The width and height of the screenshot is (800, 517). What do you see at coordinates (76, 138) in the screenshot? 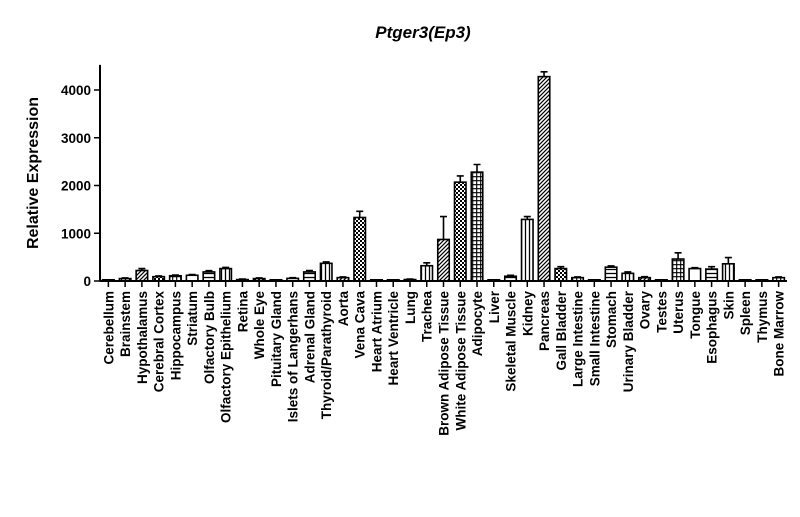
I see `y-tick-label: 3000` at bounding box center [76, 138].